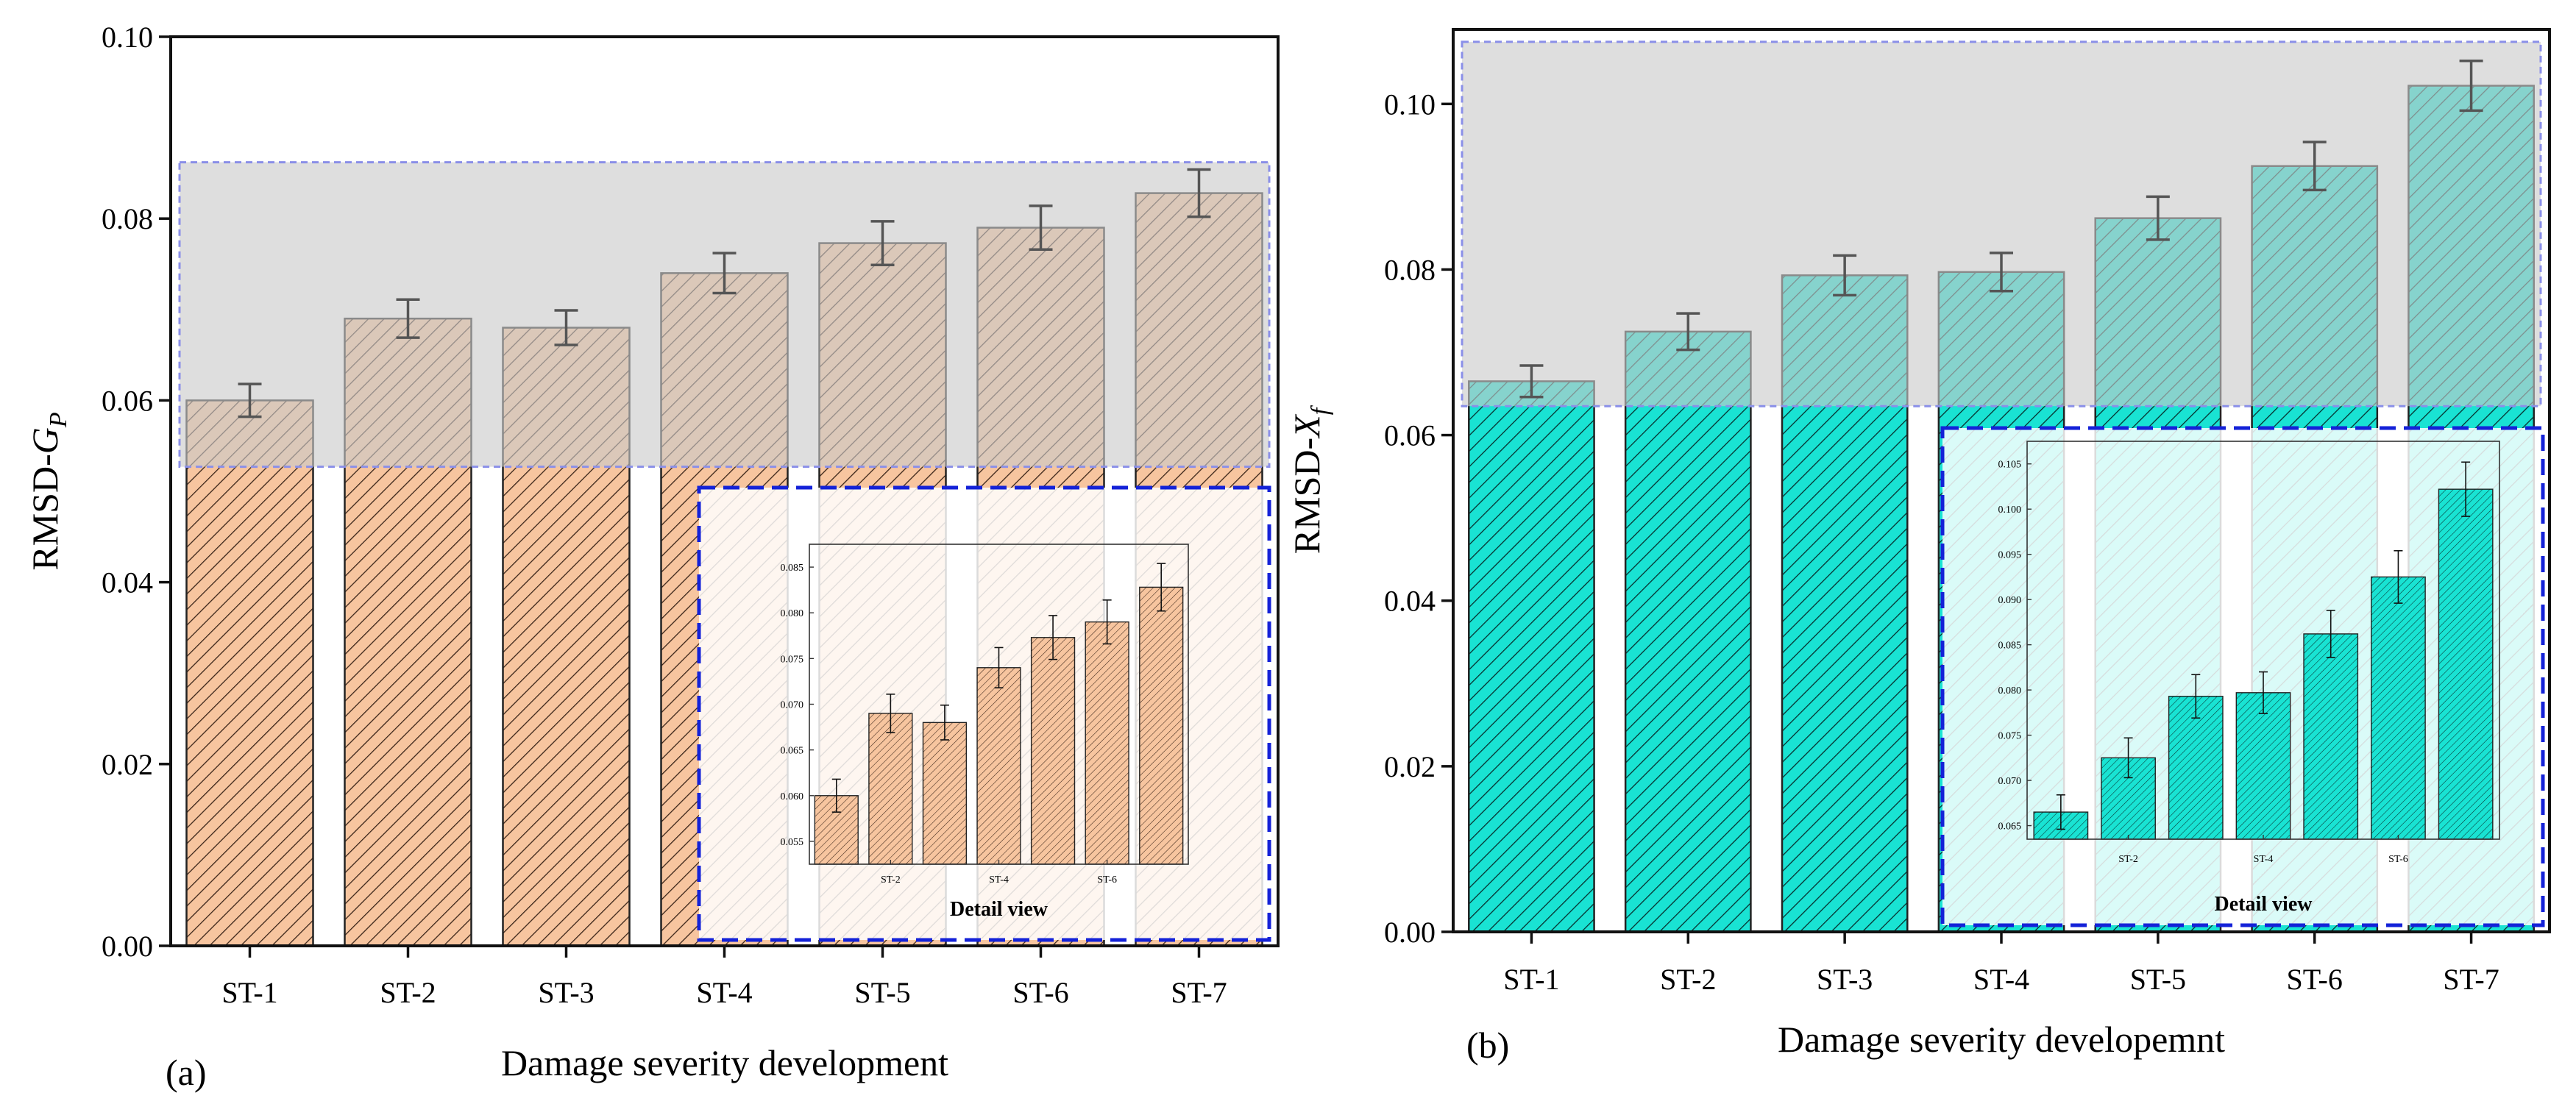 The height and width of the screenshot is (1115, 2576). I want to click on y-axis-title-symbol: G, so click(44, 440).